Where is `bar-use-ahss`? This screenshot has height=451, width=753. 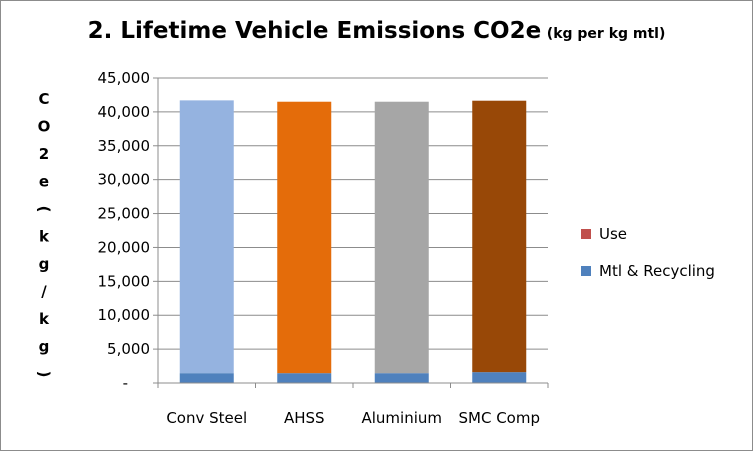
bar-use-ahss is located at coordinates (304, 237).